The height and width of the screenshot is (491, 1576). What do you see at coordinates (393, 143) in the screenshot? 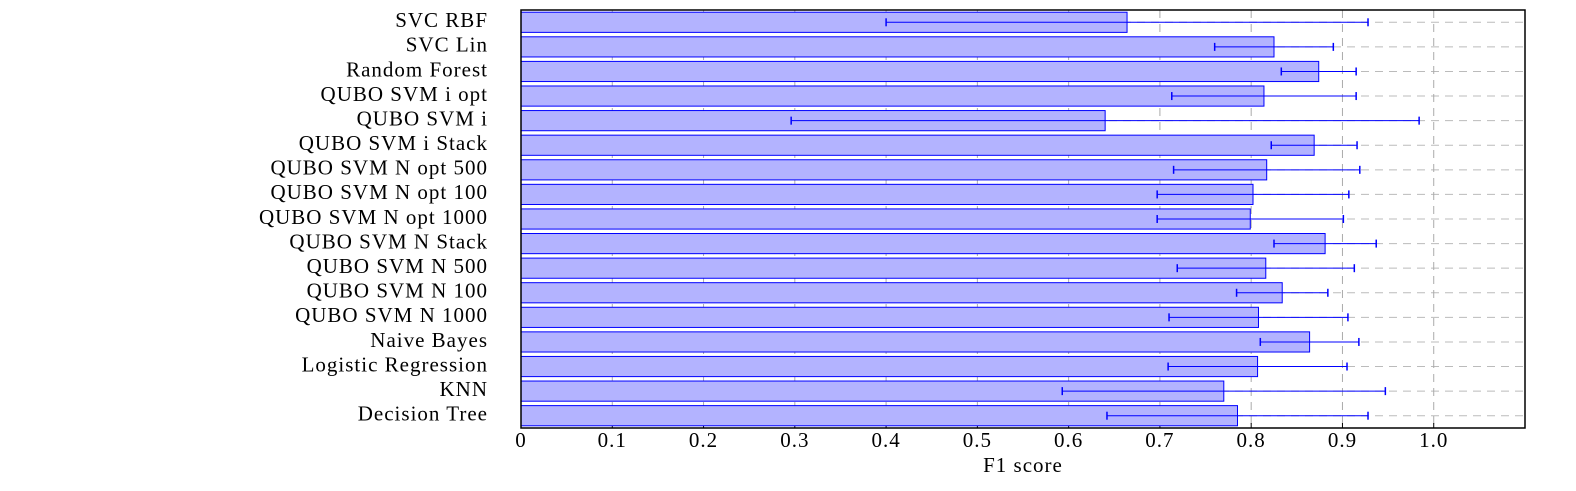
I see `y-tick-label: QUBO SVM i Stack` at bounding box center [393, 143].